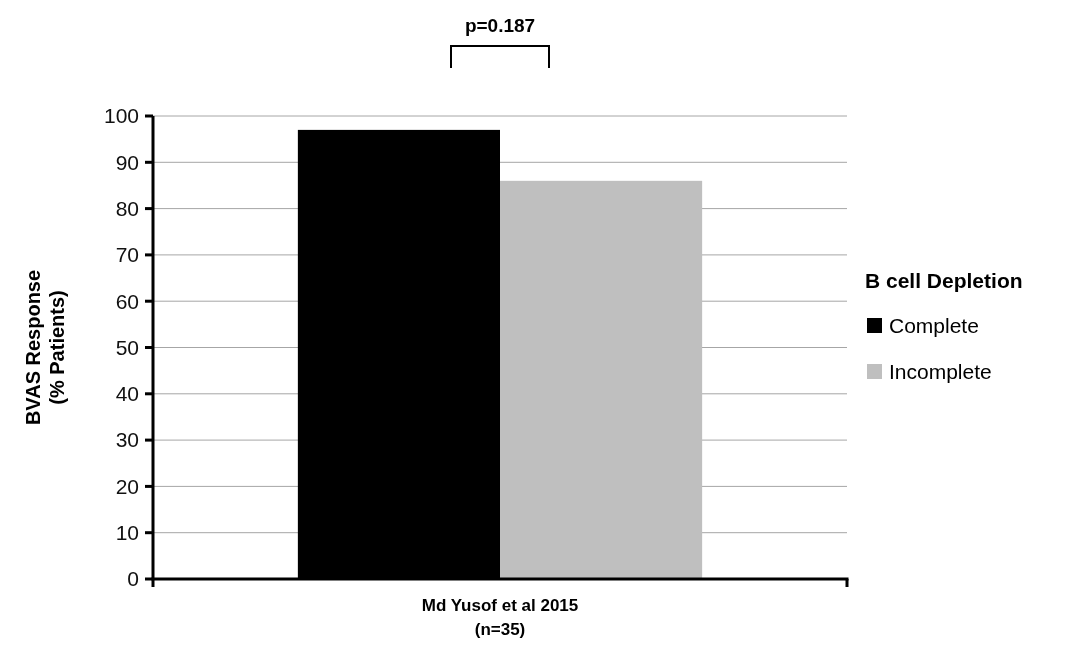 This screenshot has height=648, width=1071. Describe the element at coordinates (127, 394) in the screenshot. I see `y-tick-label: 40` at that location.